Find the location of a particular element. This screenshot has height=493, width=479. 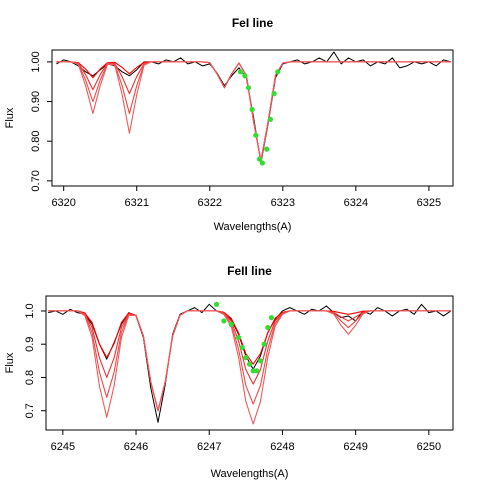

x-tick-label: 6249 is located at coordinates (355, 447).